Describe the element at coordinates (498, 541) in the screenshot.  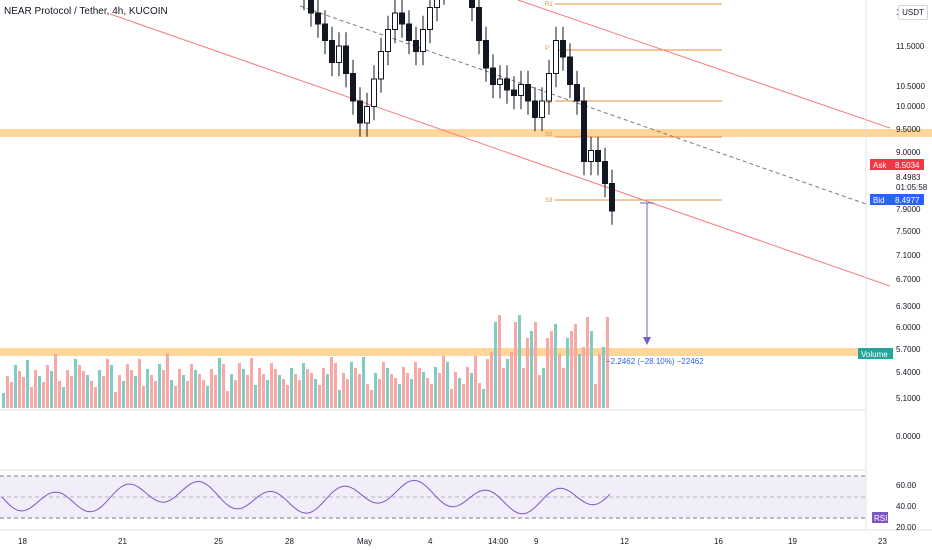
I see `time-tick: 14:00` at that location.